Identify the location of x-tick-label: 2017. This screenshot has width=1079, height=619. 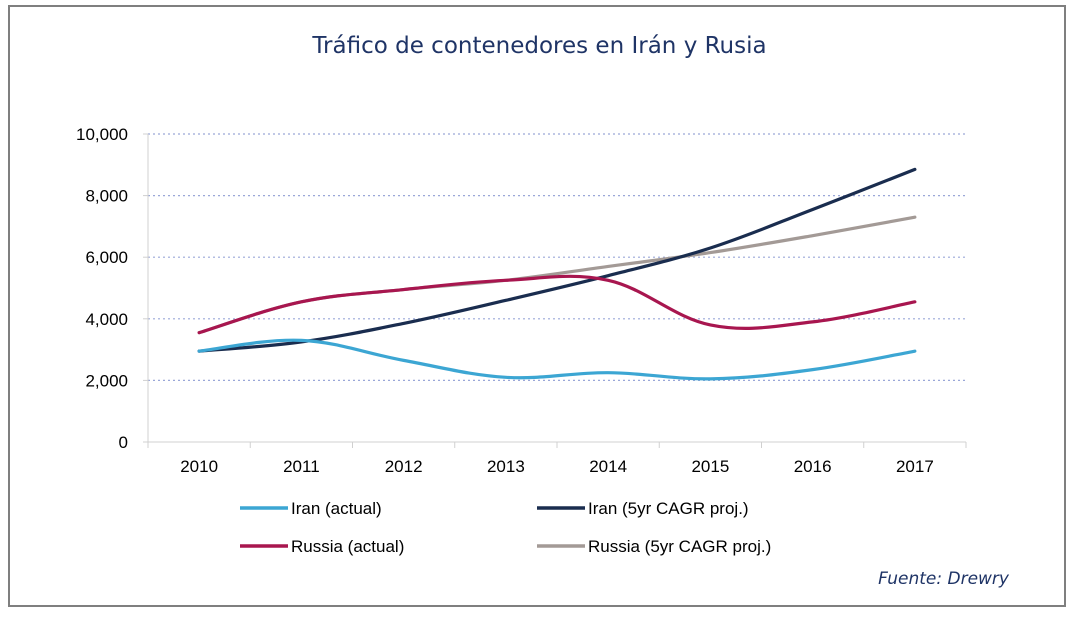
(915, 466).